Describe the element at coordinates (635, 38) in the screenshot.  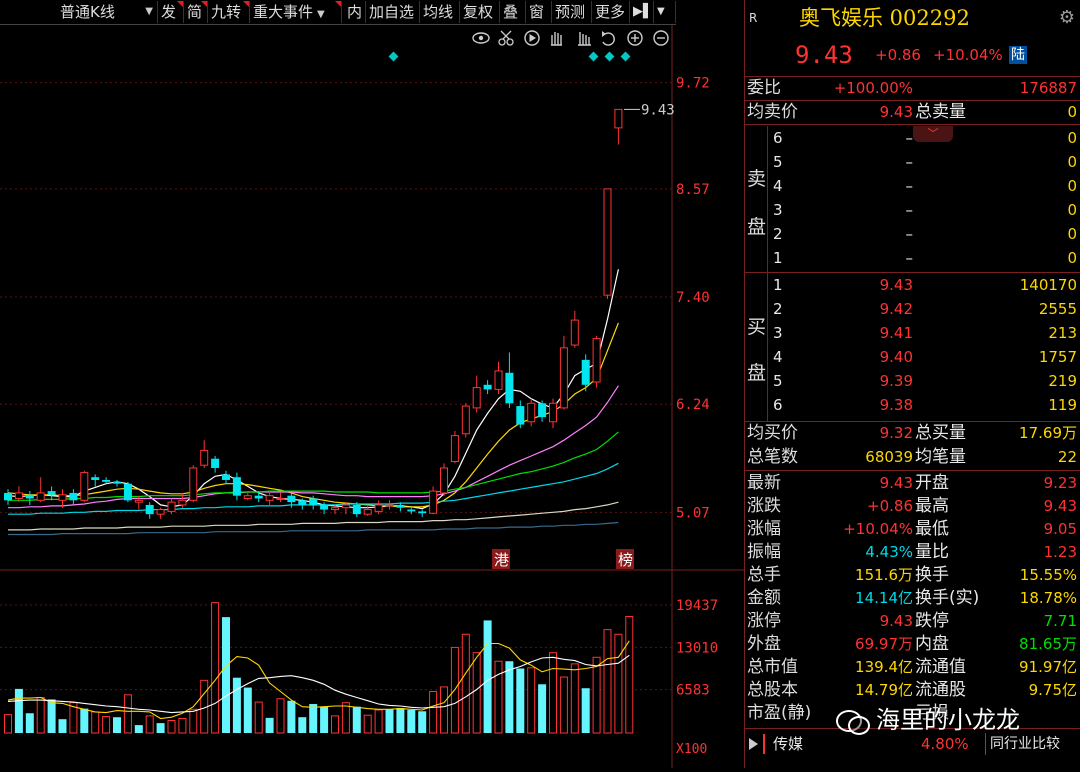
I see `zoom-in-icon` at that location.